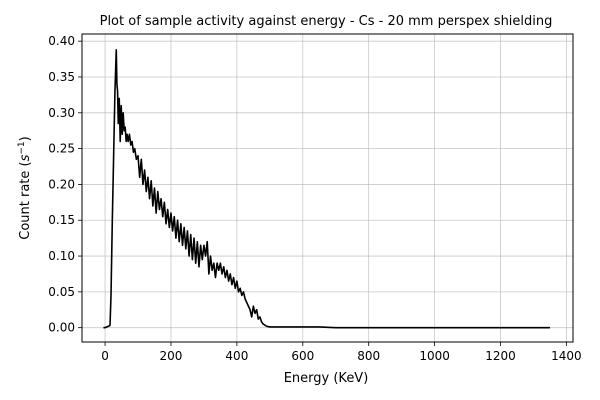 The height and width of the screenshot is (400, 600). What do you see at coordinates (566, 356) in the screenshot?
I see `x-tick-label: 1400` at bounding box center [566, 356].